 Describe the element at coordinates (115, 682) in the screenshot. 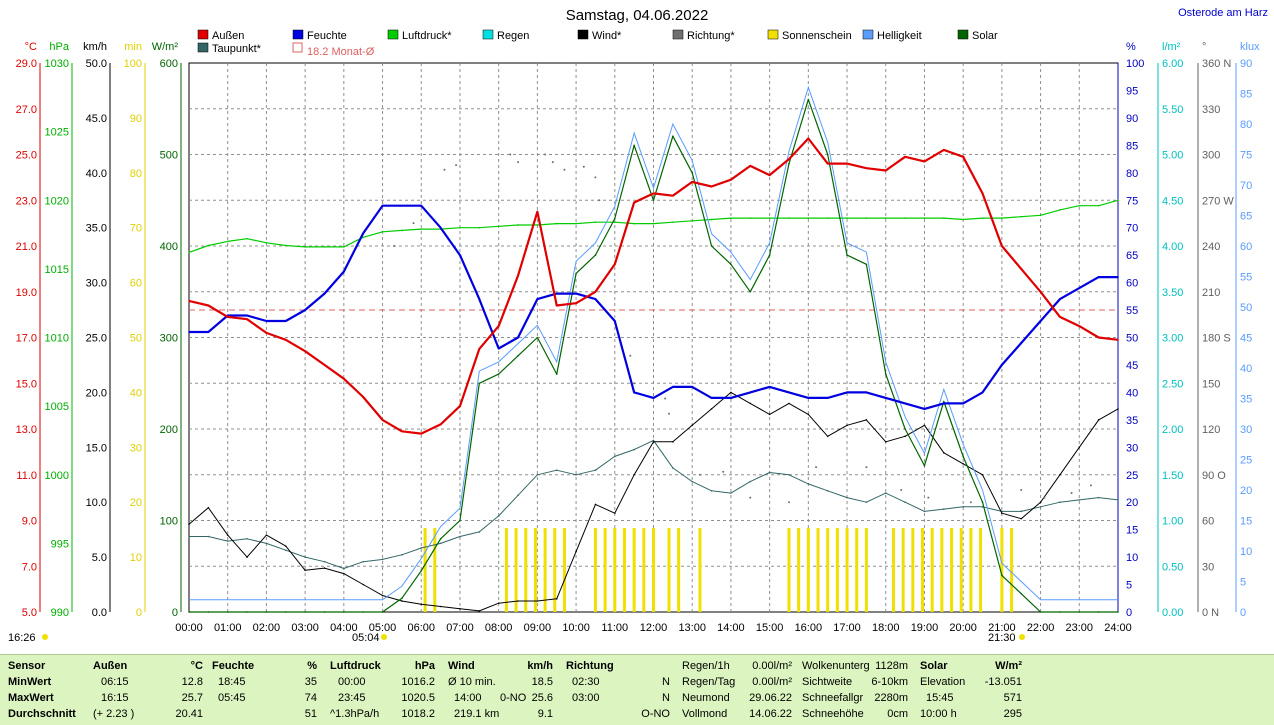

I see `stats-aussen-min-time: 06:15` at that location.